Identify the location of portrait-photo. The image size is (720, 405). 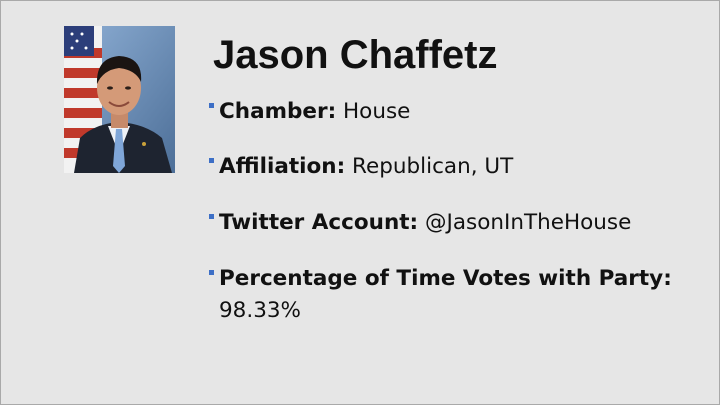
(119, 99).